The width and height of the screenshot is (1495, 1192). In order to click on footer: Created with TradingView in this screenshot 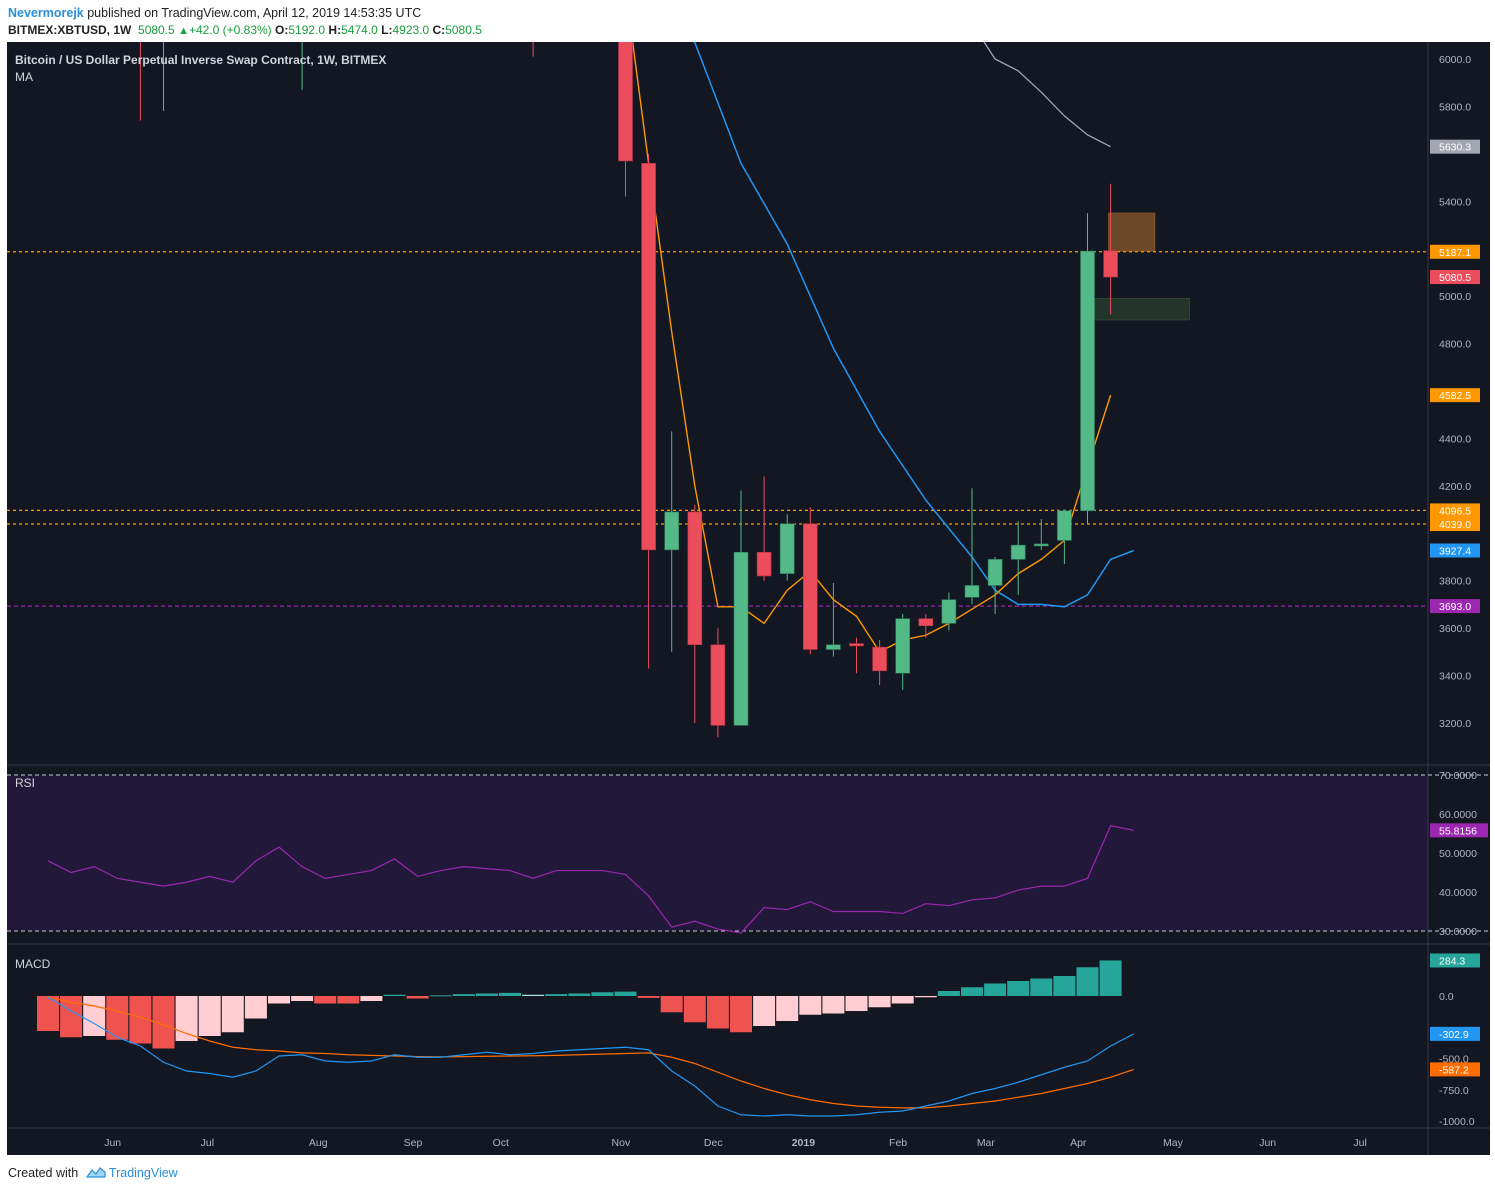, I will do `click(93, 1173)`.